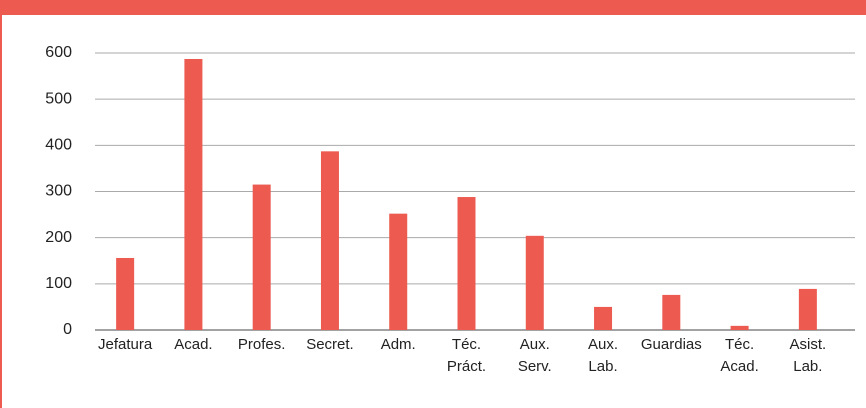  What do you see at coordinates (603, 355) in the screenshot?
I see `x-tick-label: Aux. Lab.` at bounding box center [603, 355].